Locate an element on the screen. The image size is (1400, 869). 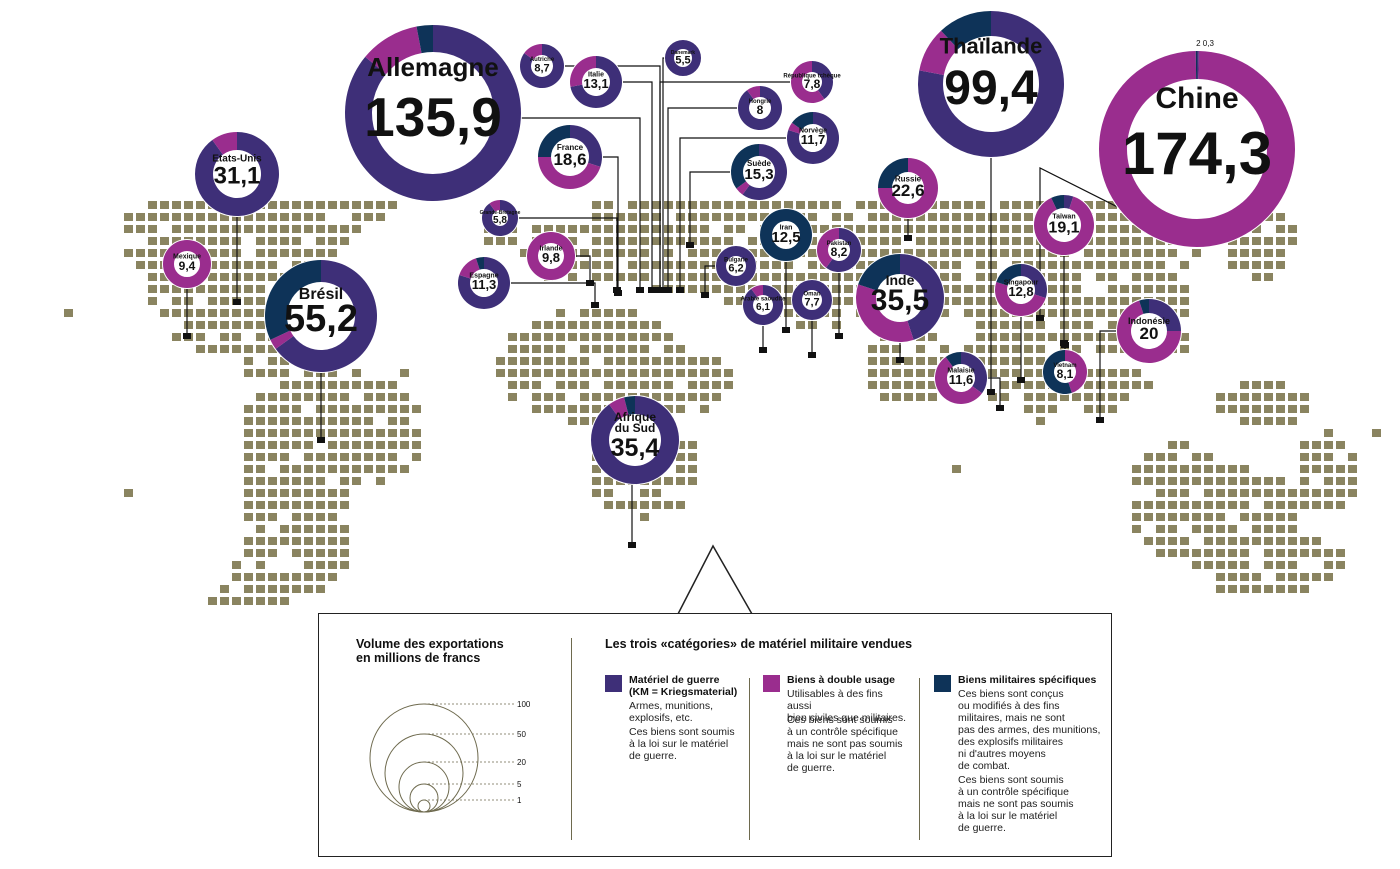
country-name: du Sud is located at coordinates (635, 428).